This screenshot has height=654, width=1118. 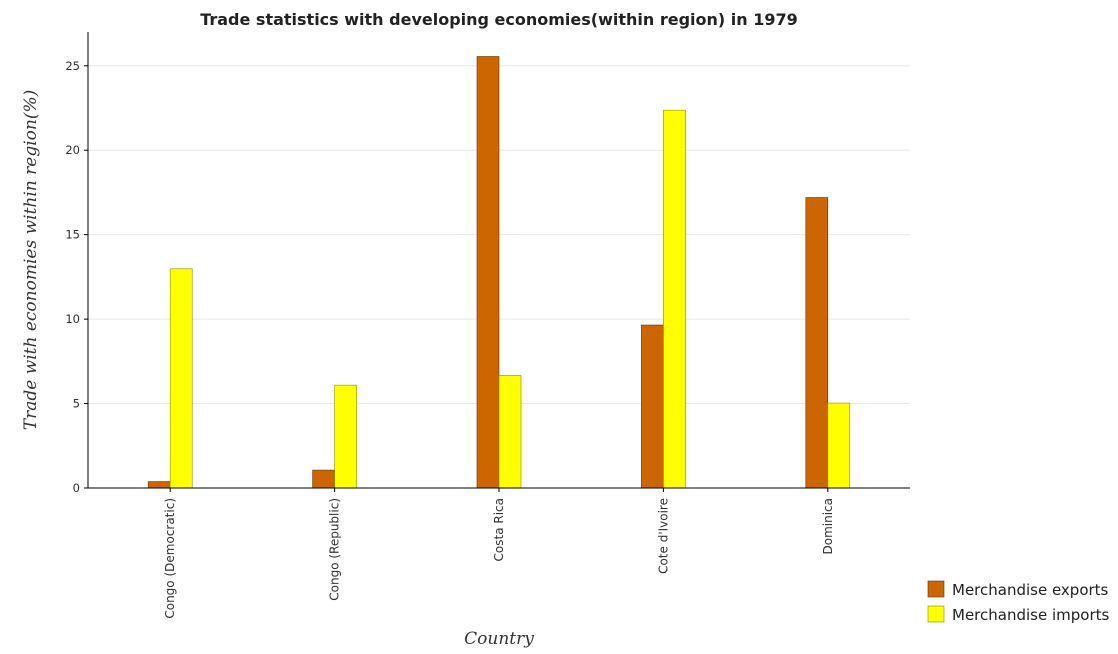 I want to click on x-tick-label: Costa Rica, so click(x=499, y=529).